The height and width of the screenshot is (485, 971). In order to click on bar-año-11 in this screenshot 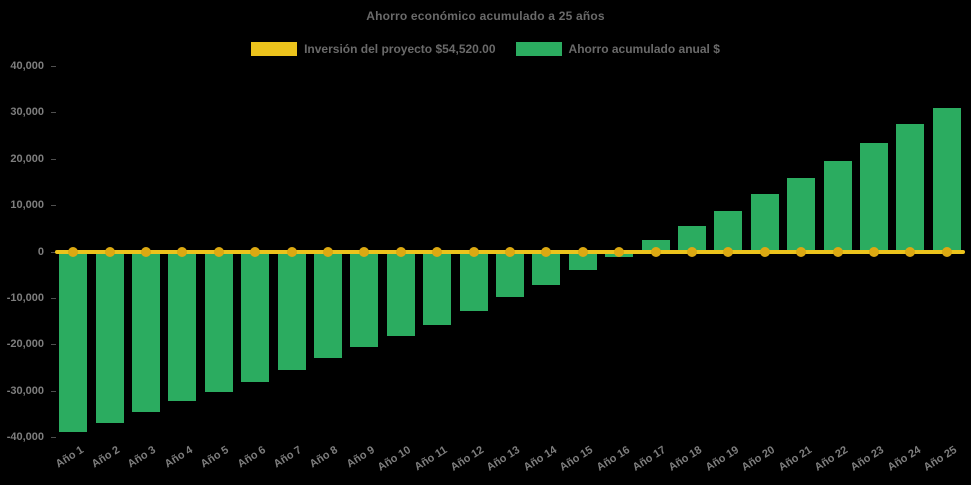, I will do `click(437, 288)`.